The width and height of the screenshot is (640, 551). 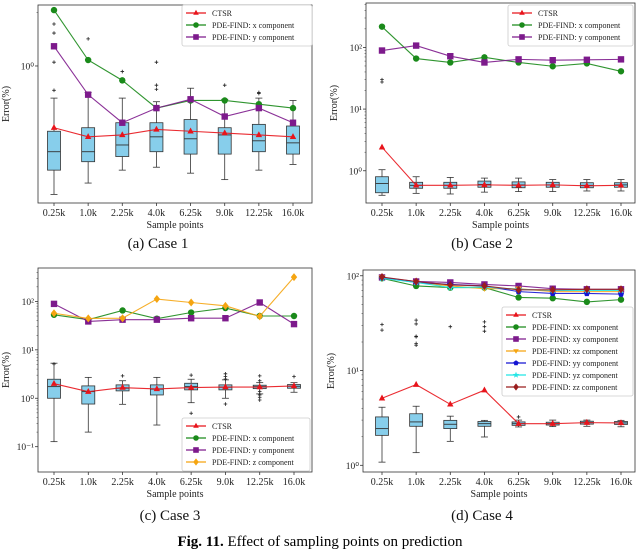 I want to click on caption-d: (d) Case 4, so click(x=482, y=516).